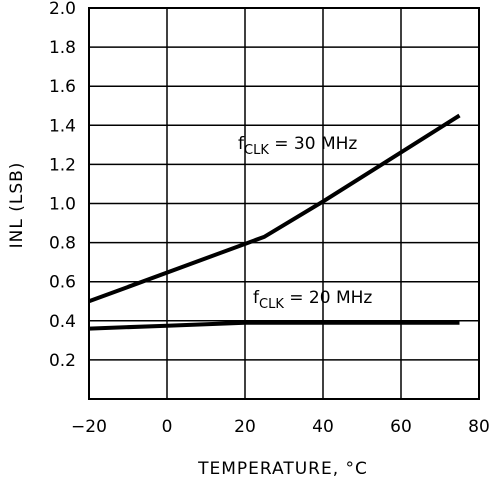 The height and width of the screenshot is (480, 491). I want to click on x-tick-labels: −20 0 20 40 60 80, so click(280, 427).